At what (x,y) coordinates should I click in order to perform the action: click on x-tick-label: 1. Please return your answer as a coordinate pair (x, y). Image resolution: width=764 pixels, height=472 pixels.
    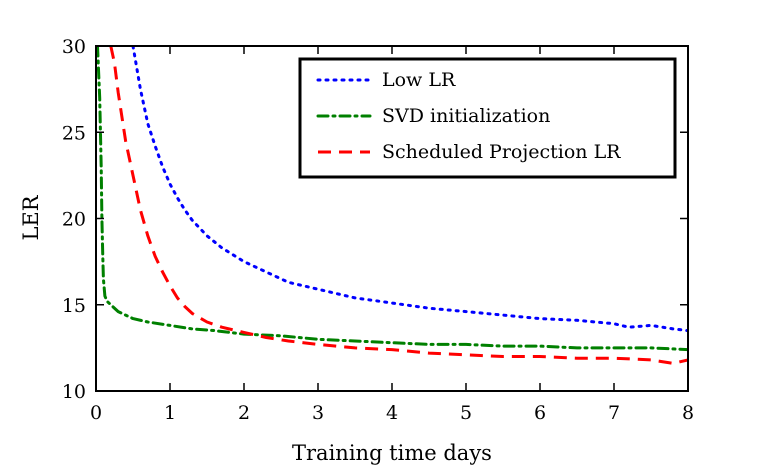
    Looking at the image, I should click on (170, 413).